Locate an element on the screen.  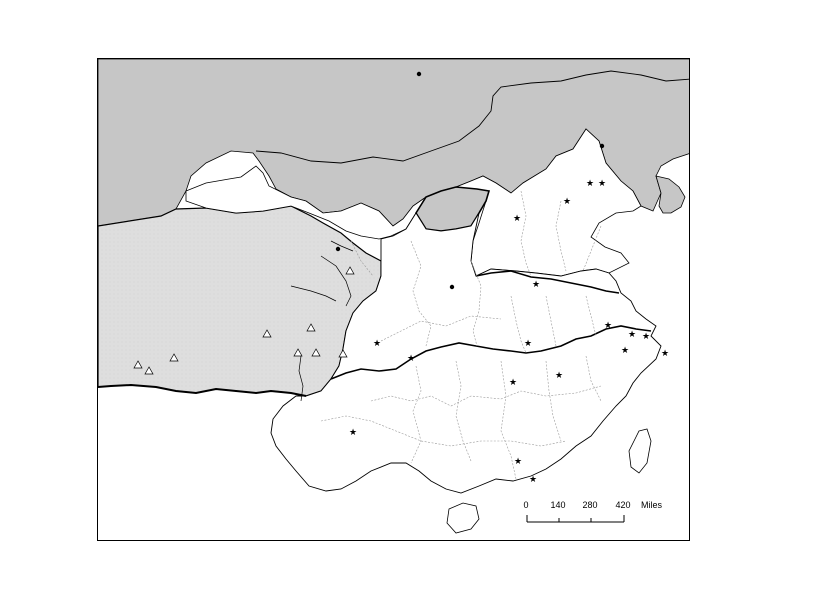
hainan-island is located at coordinates (463, 518).